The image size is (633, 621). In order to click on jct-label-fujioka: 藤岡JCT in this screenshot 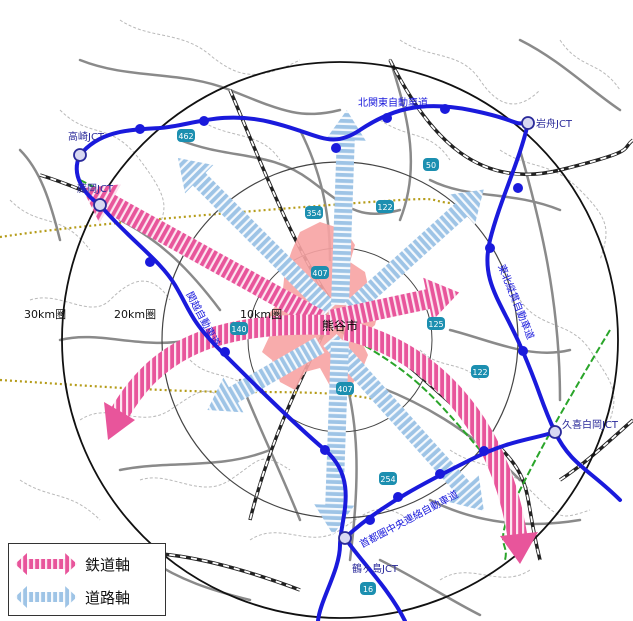, I will do `click(95, 189)`.